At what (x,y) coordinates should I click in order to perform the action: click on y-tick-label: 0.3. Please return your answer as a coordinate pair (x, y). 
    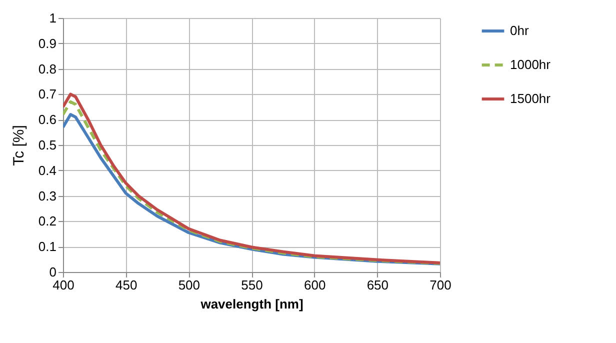
    Looking at the image, I should click on (47, 196).